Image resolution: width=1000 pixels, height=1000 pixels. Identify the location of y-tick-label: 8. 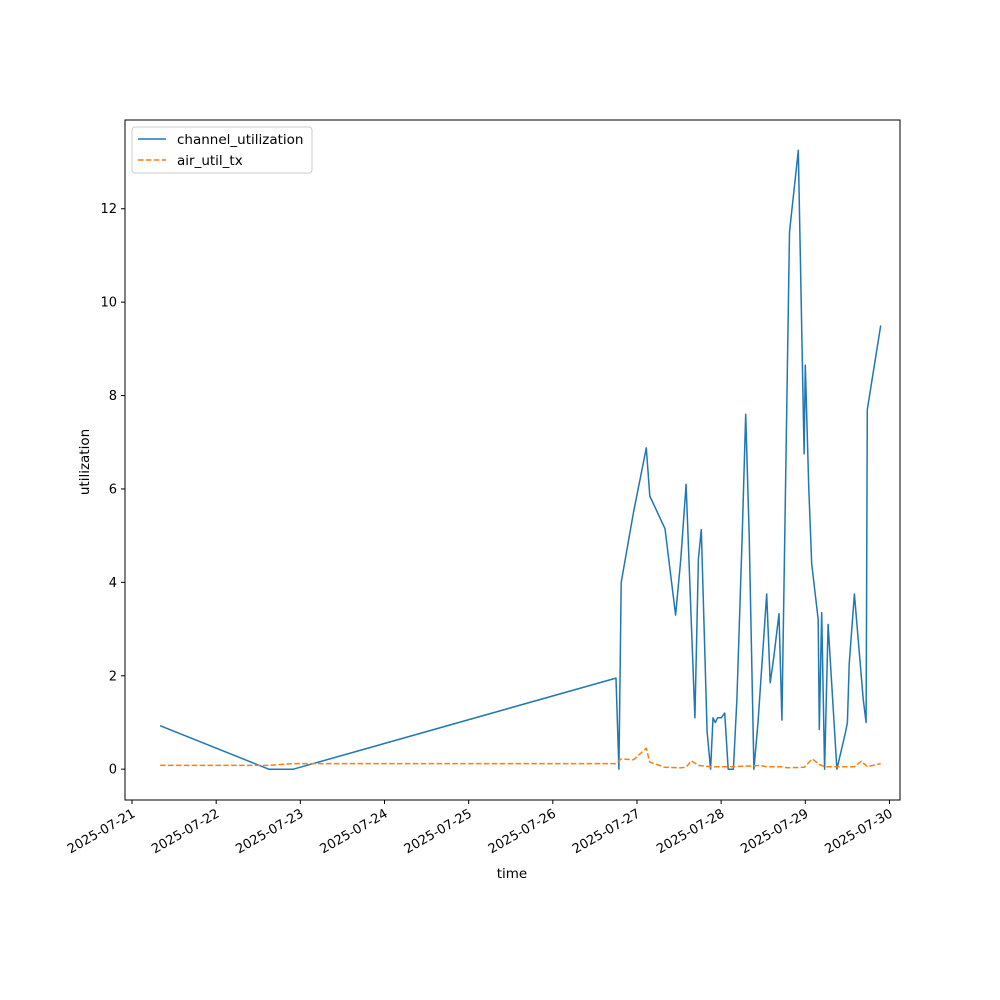
(113, 396).